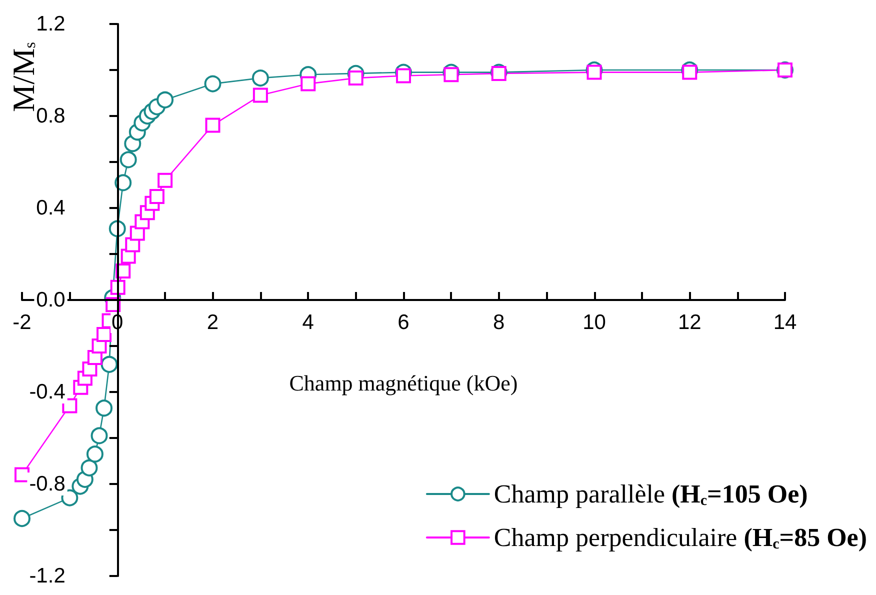 The width and height of the screenshot is (876, 595). I want to click on x-axis-title: Champ magnétique (kOe), so click(403, 383).